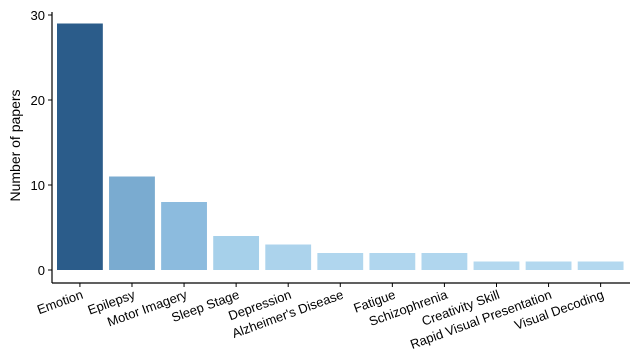 This screenshot has height=360, width=631. I want to click on bar-emotion, so click(80, 146).